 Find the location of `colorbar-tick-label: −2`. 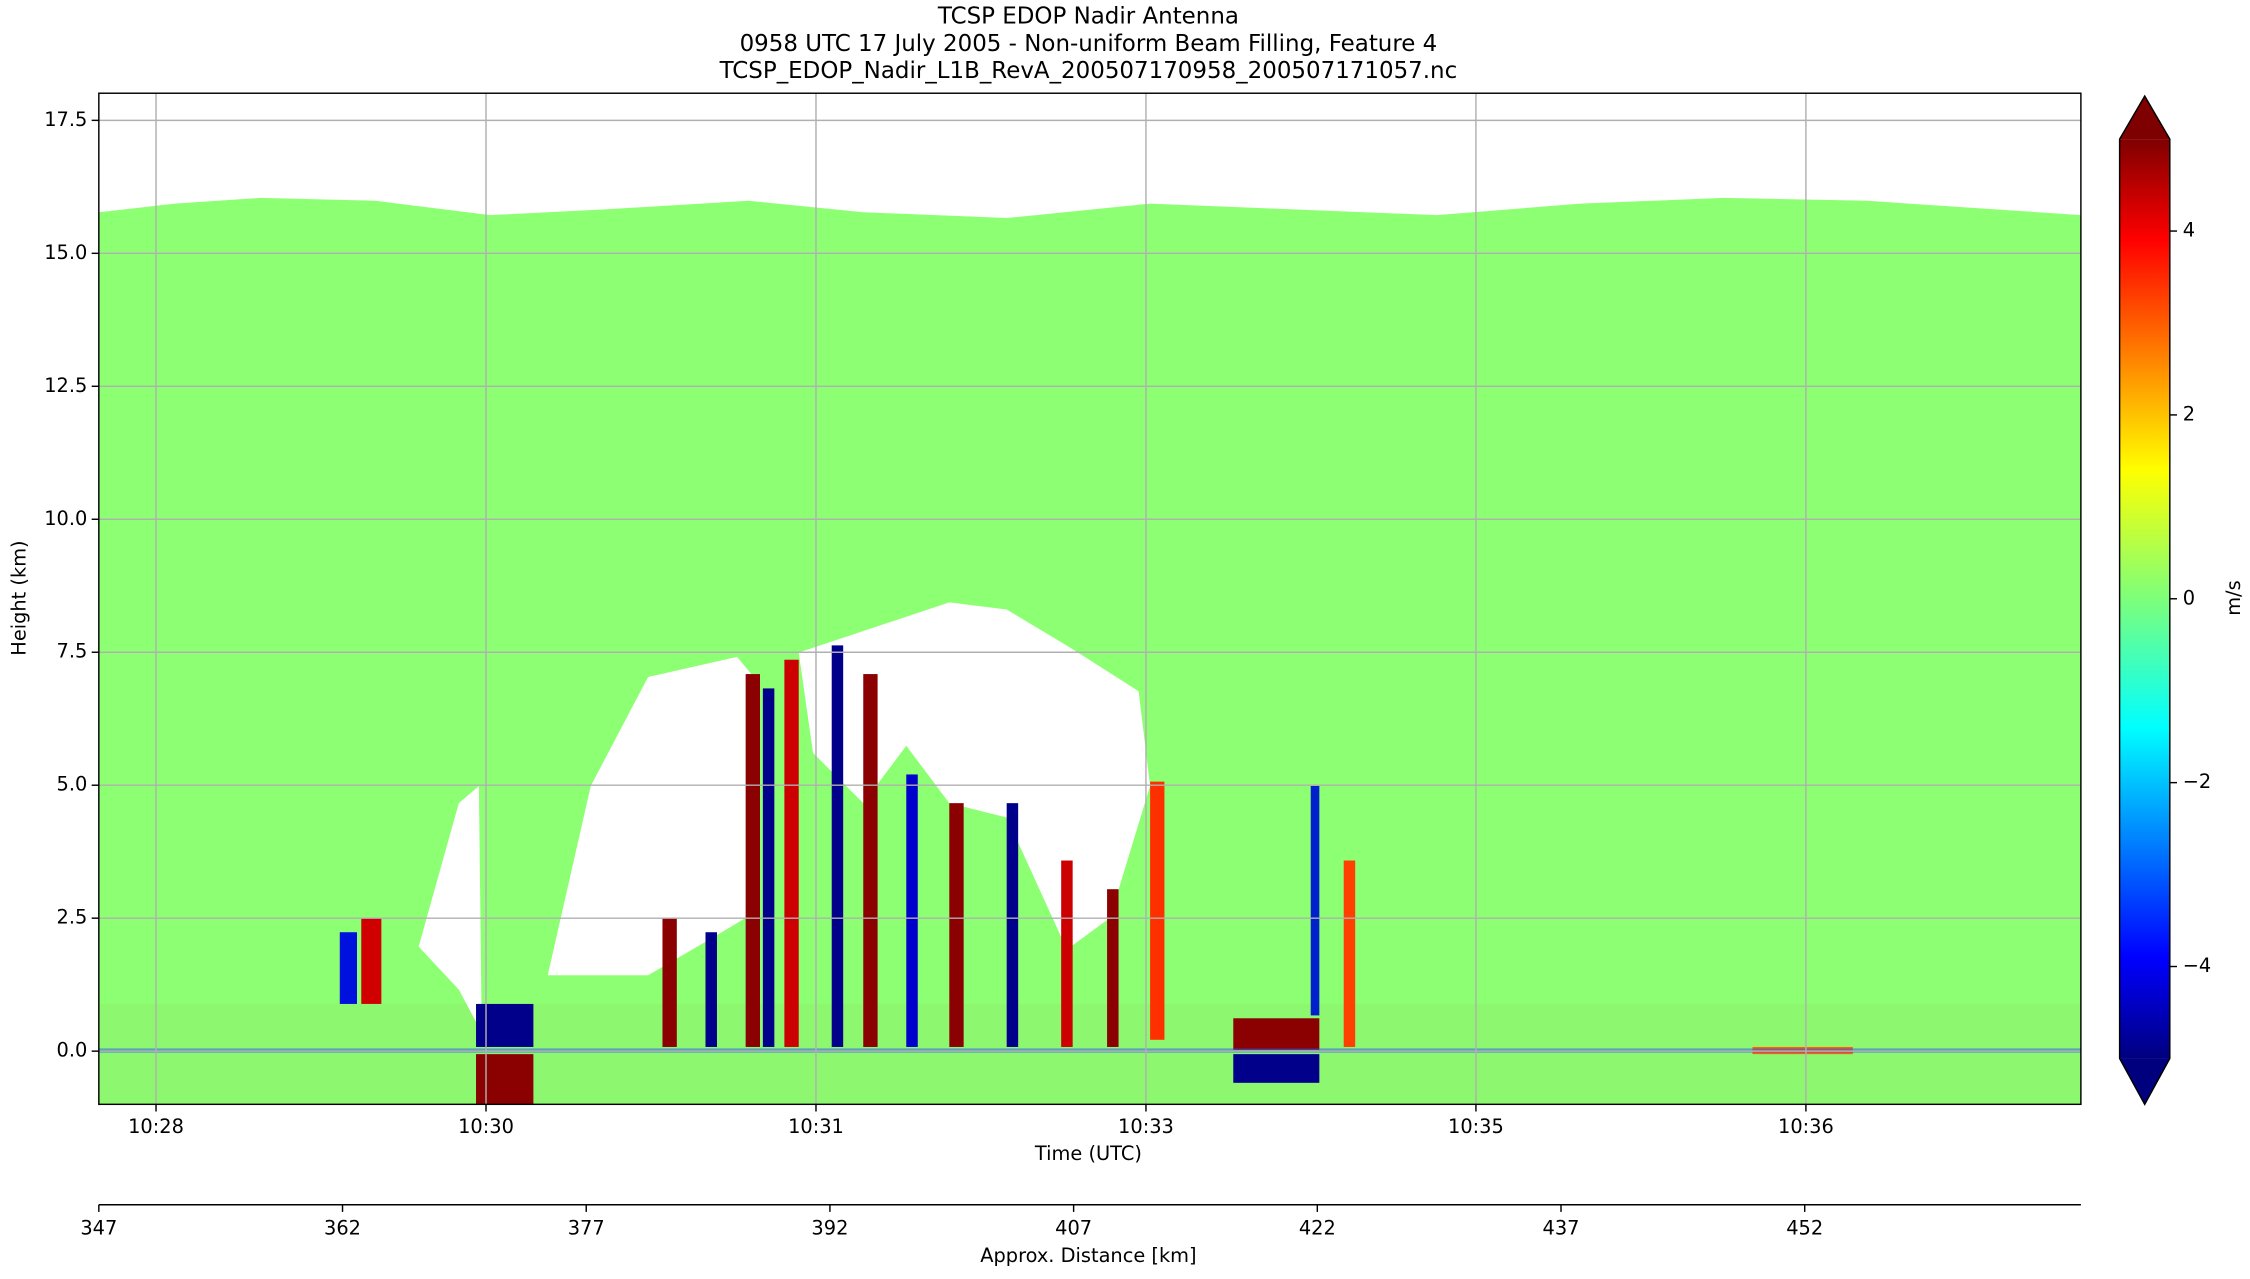

colorbar-tick-label: −2 is located at coordinates (2197, 781).